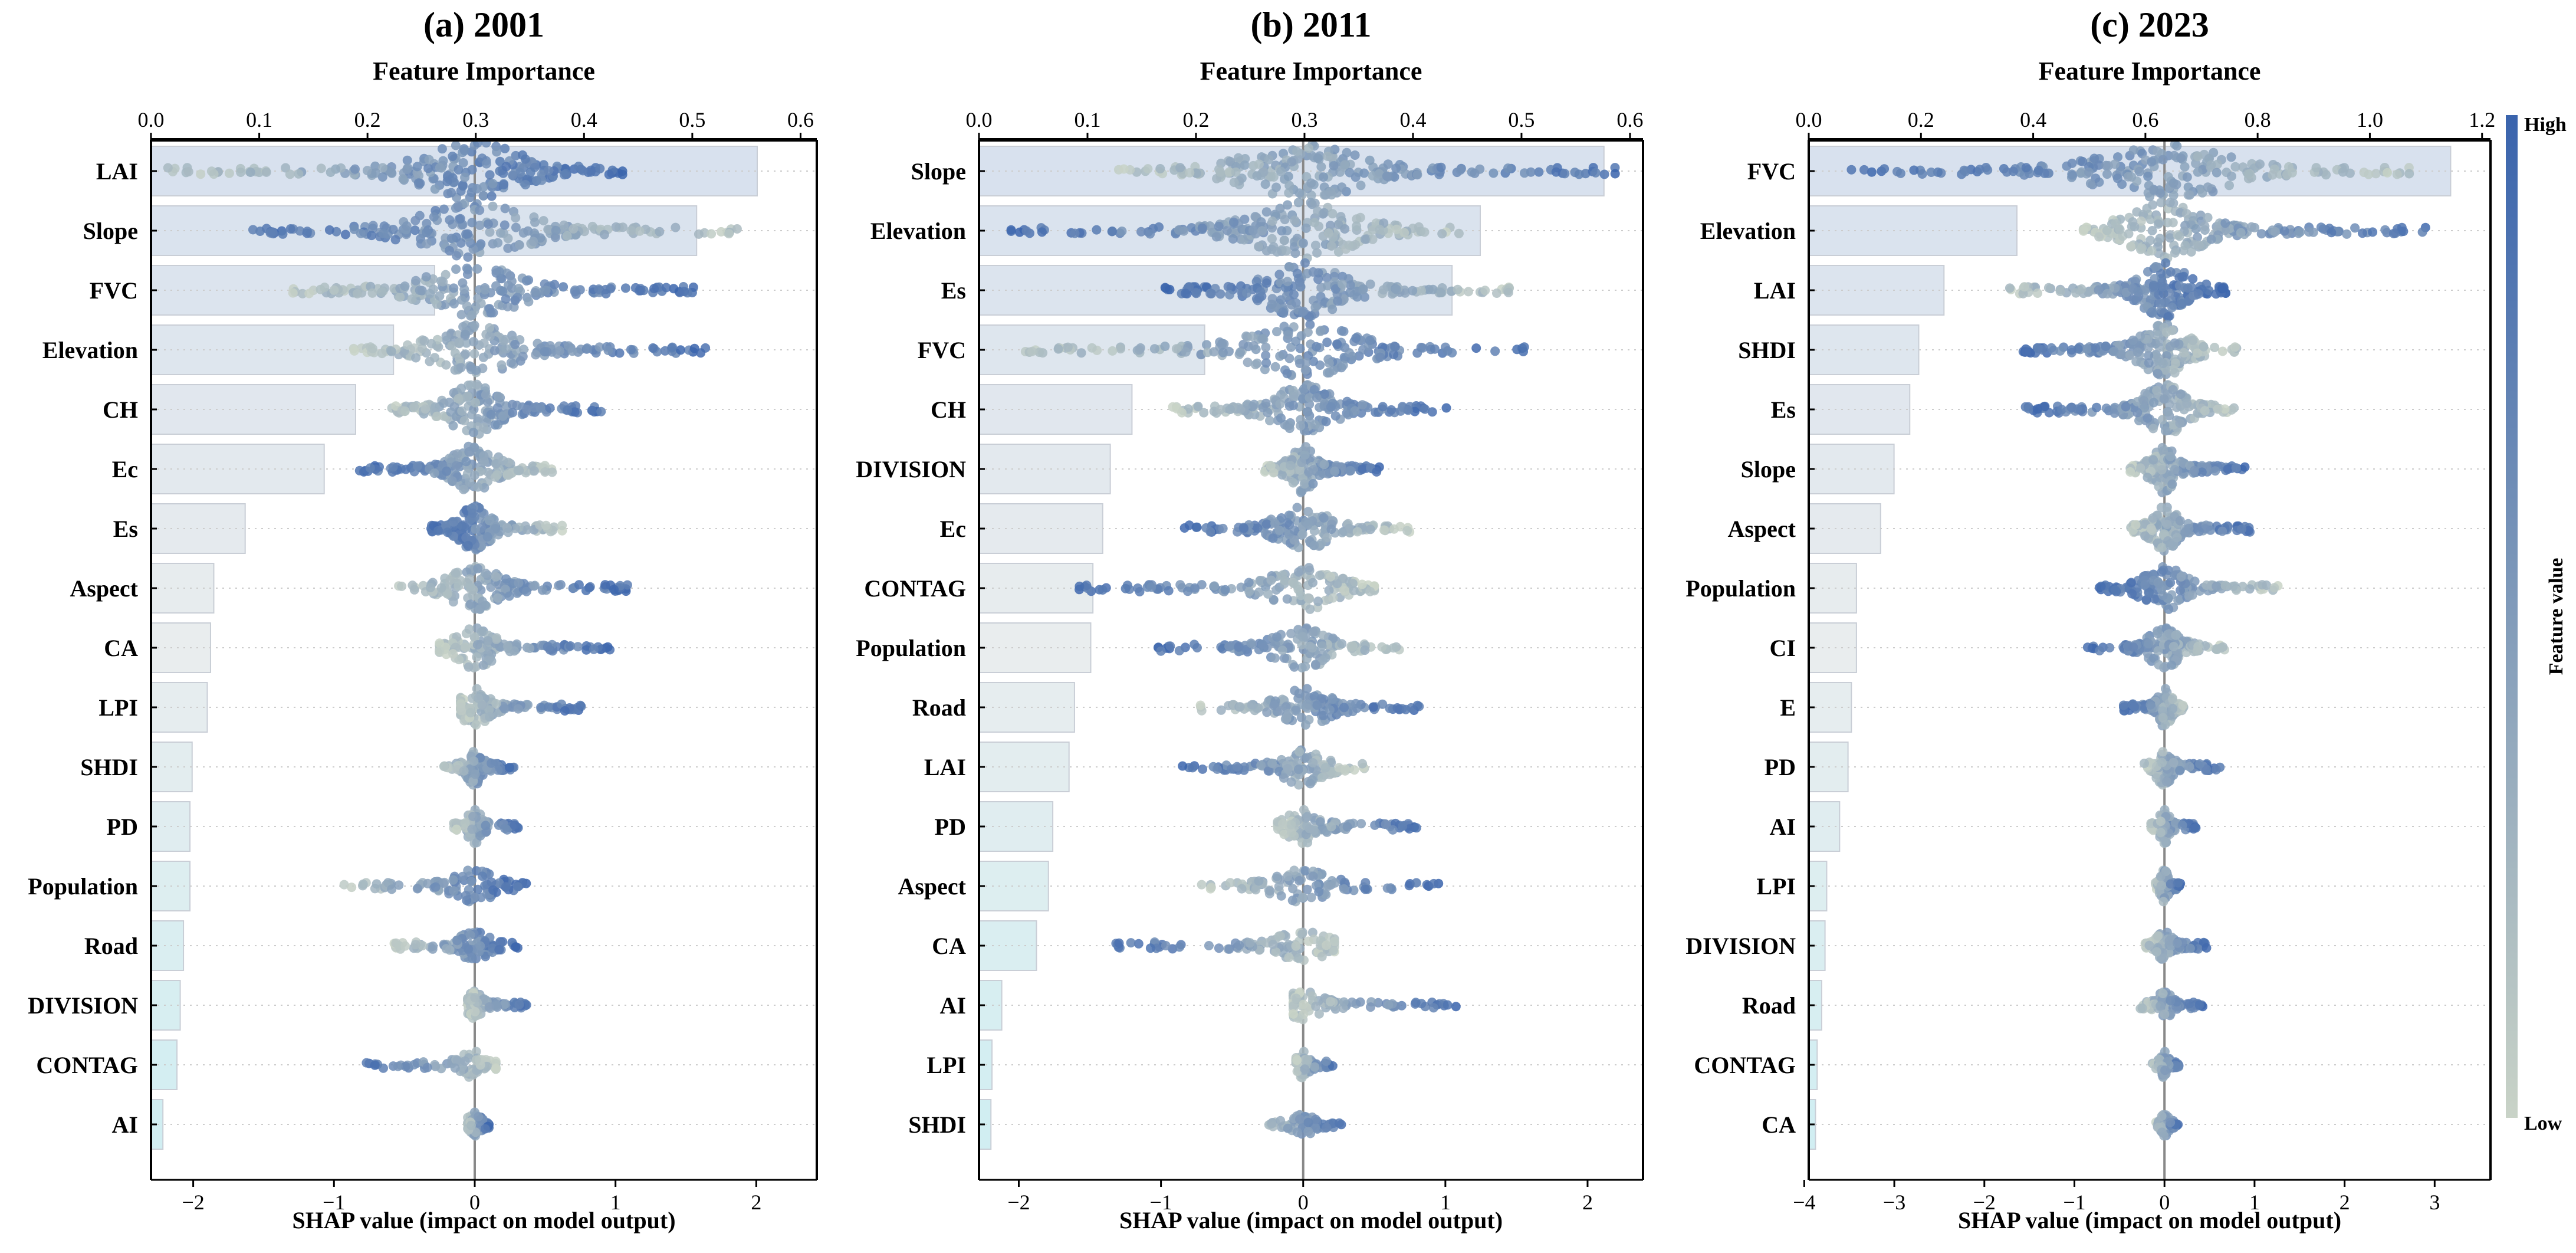 The height and width of the screenshot is (1253, 2576). Describe the element at coordinates (114, 290) in the screenshot. I see `feature-label: FVC` at that location.